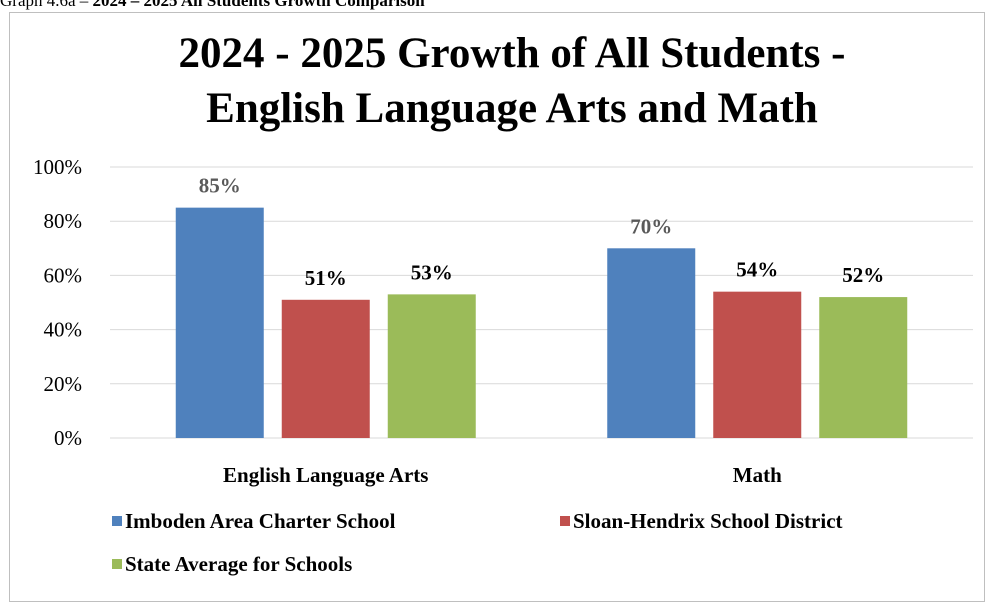 The width and height of the screenshot is (989, 604). I want to click on y-tick-label: 40%, so click(63, 330).